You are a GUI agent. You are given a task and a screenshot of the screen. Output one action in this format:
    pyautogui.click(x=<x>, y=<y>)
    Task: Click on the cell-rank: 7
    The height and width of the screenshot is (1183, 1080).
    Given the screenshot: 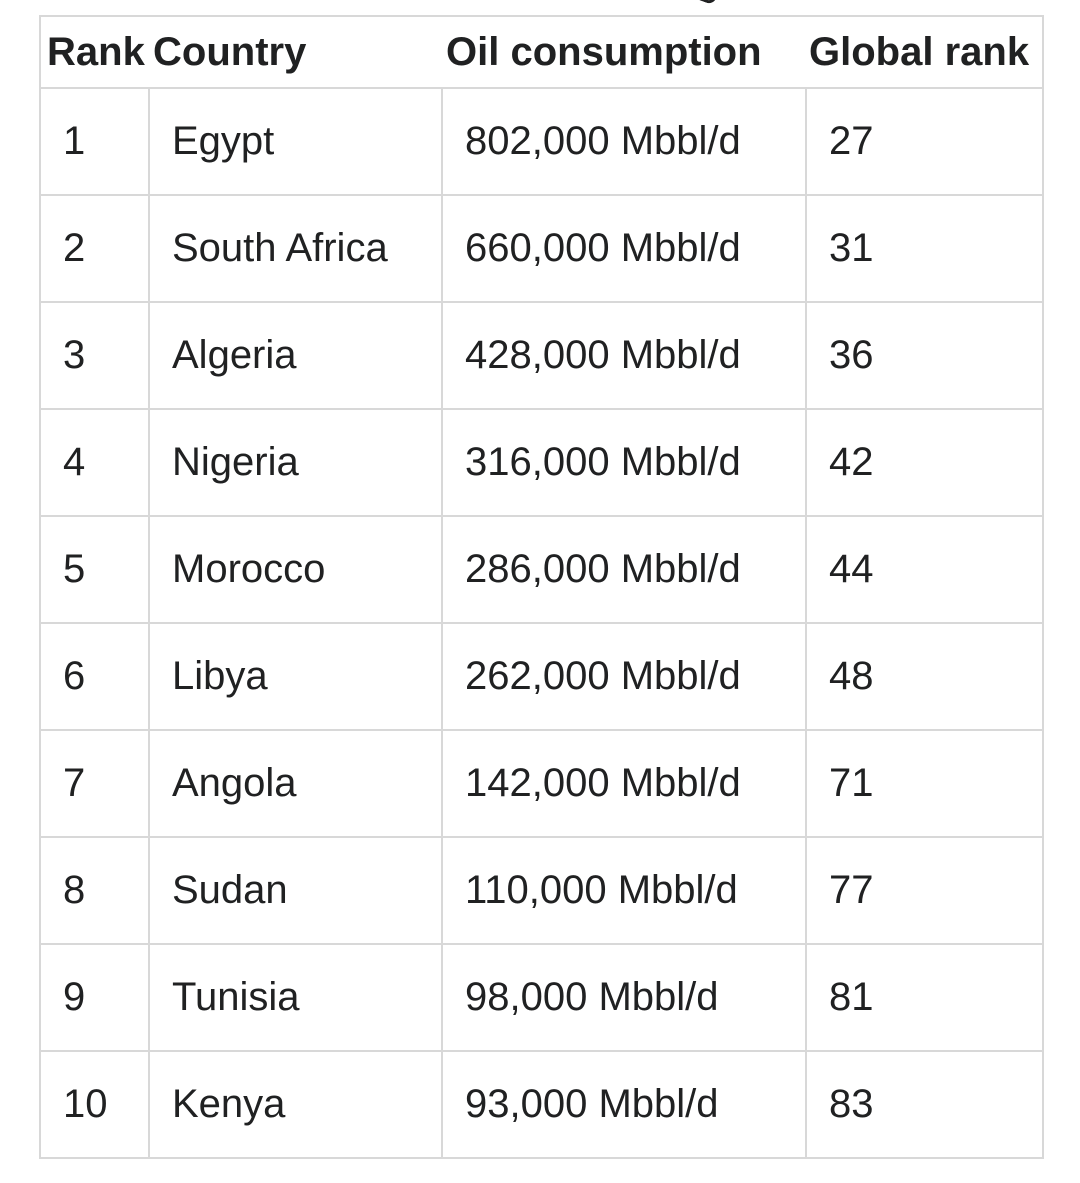 What is the action you would take?
    pyautogui.click(x=94, y=783)
    